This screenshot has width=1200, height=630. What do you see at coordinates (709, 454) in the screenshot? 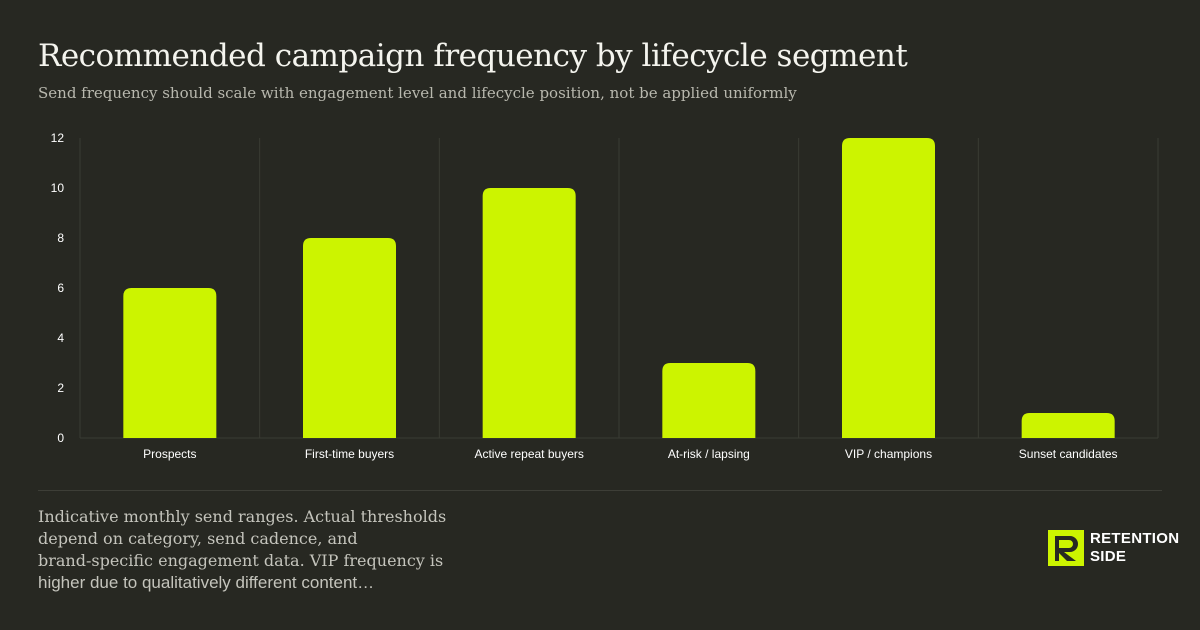
I see `x-tick-label: At-risk / lapsing` at bounding box center [709, 454].